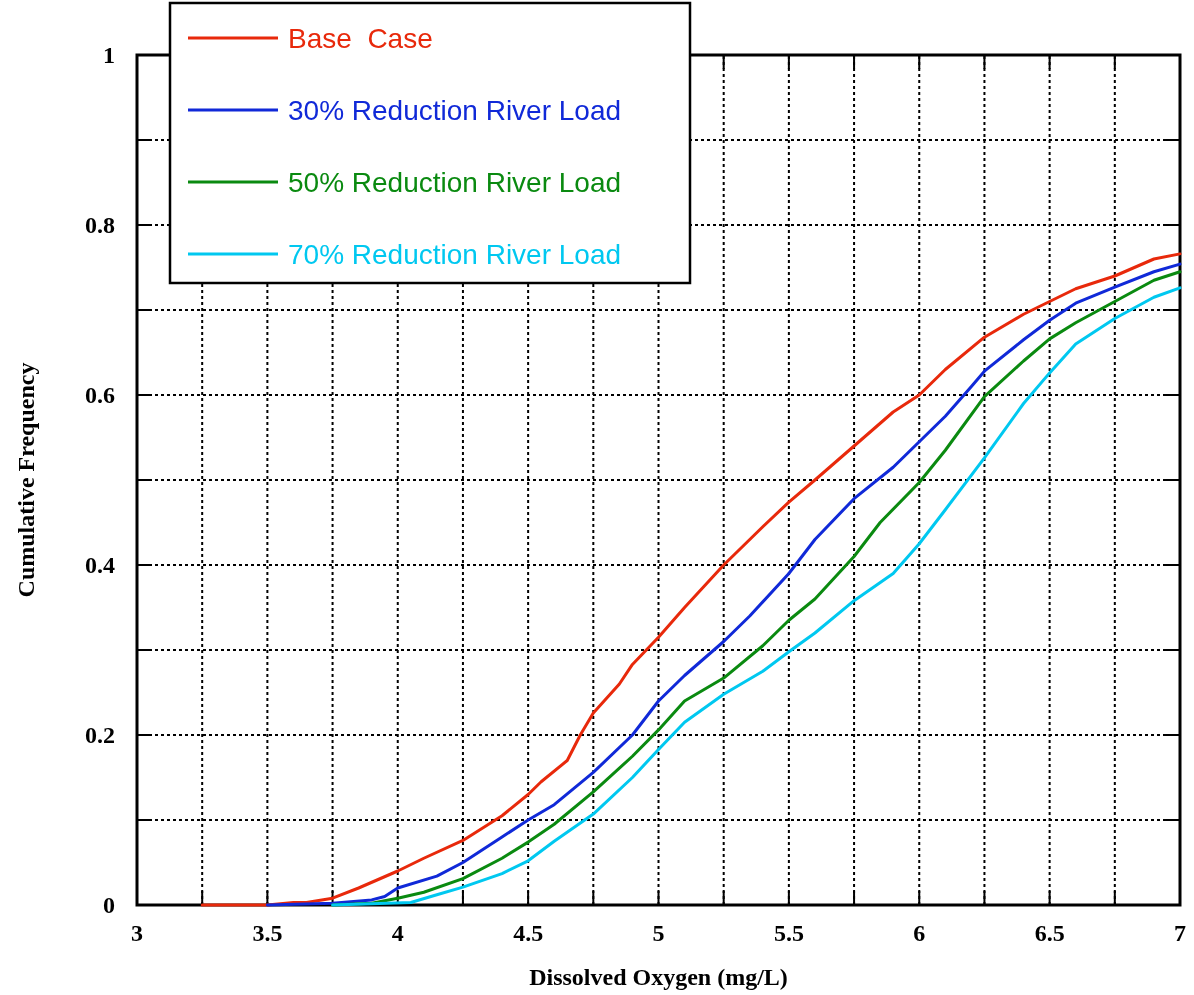  Describe the element at coordinates (100, 225) in the screenshot. I see `y-tick-label: 0.8` at that location.